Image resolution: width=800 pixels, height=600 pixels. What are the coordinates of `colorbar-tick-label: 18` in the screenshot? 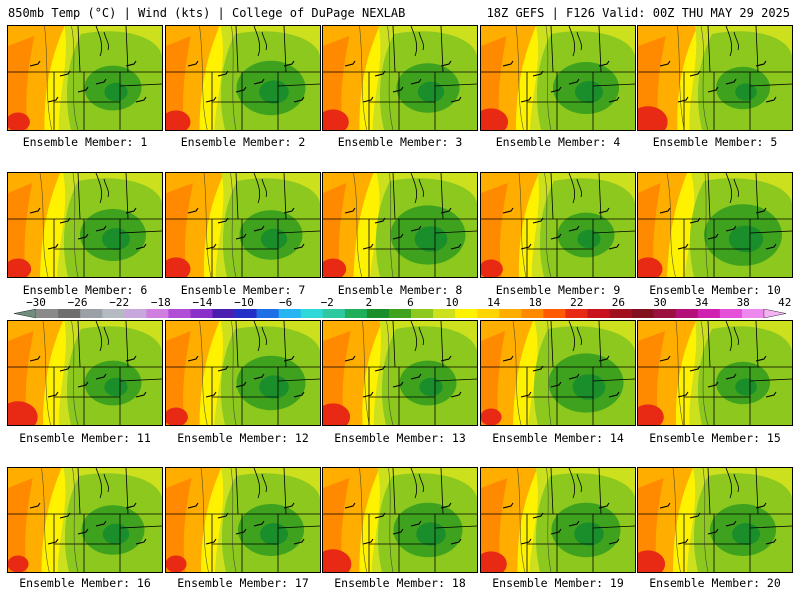 It's located at (535, 302).